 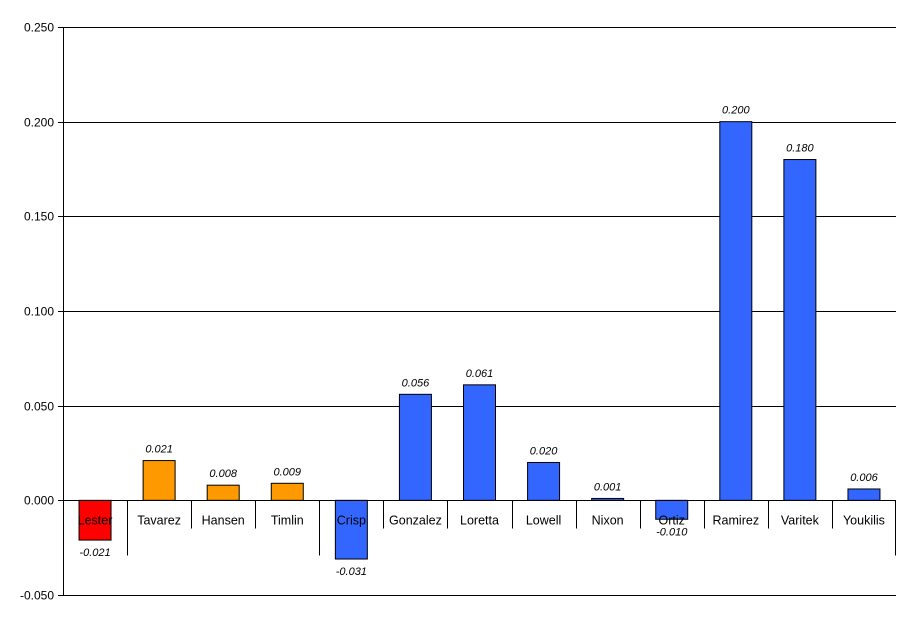 What do you see at coordinates (736, 311) in the screenshot?
I see `bar-ramirez` at bounding box center [736, 311].